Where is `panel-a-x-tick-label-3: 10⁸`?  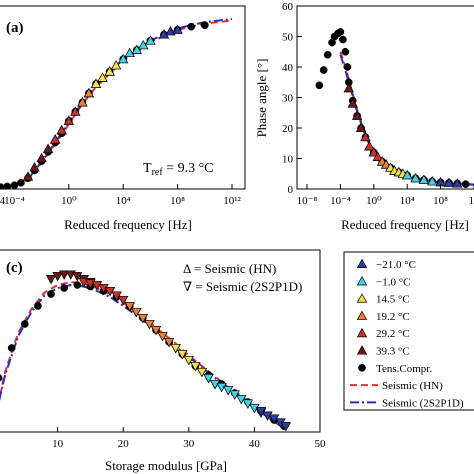
panel-a-x-tick-label-3: 10⁸ is located at coordinates (177, 201).